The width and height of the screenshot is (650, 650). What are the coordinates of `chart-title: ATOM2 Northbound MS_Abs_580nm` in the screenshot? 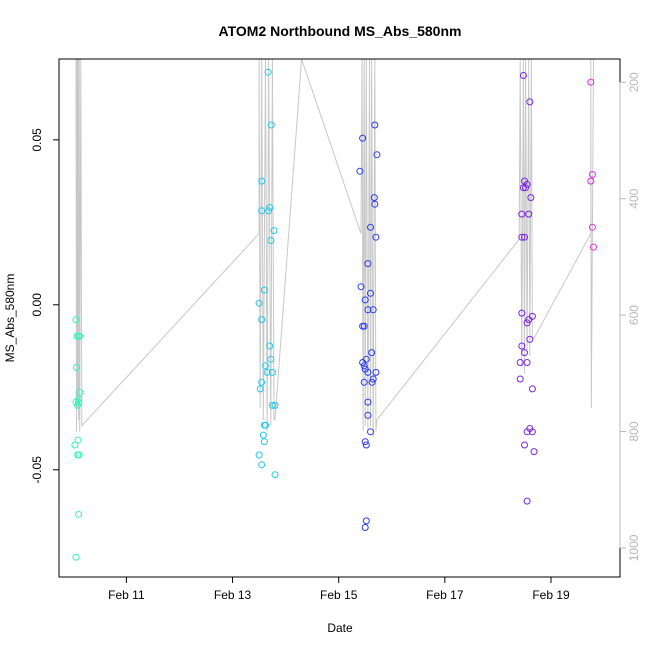 It's located at (340, 31).